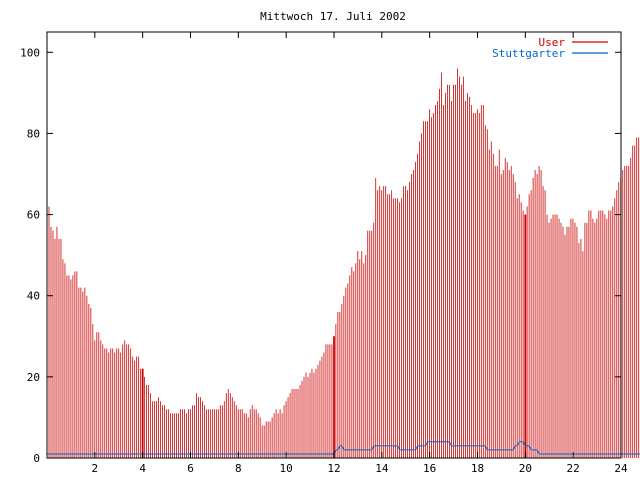 The height and width of the screenshot is (480, 640). Describe the element at coordinates (343, 448) in the screenshot. I see `stuttgarter-series-line` at that location.